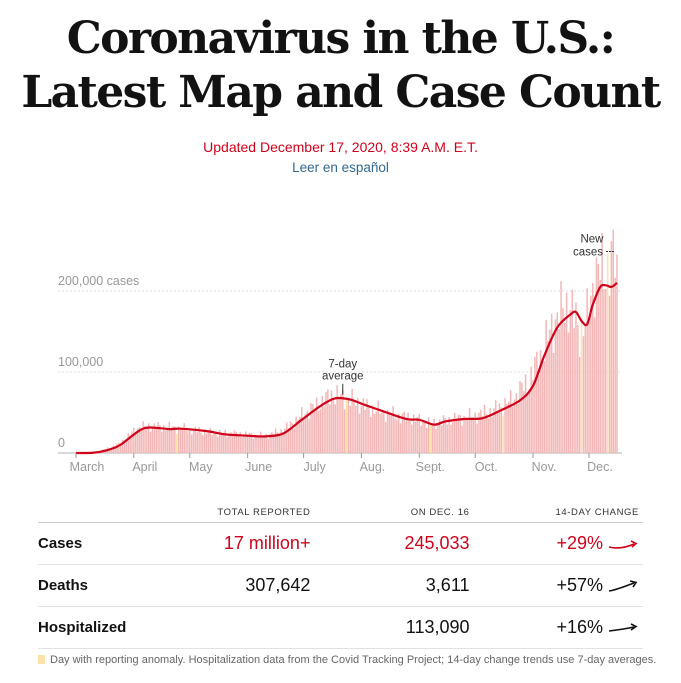 This screenshot has width=681, height=683. What do you see at coordinates (600, 467) in the screenshot?
I see `x-tick-label: Dec.` at bounding box center [600, 467].